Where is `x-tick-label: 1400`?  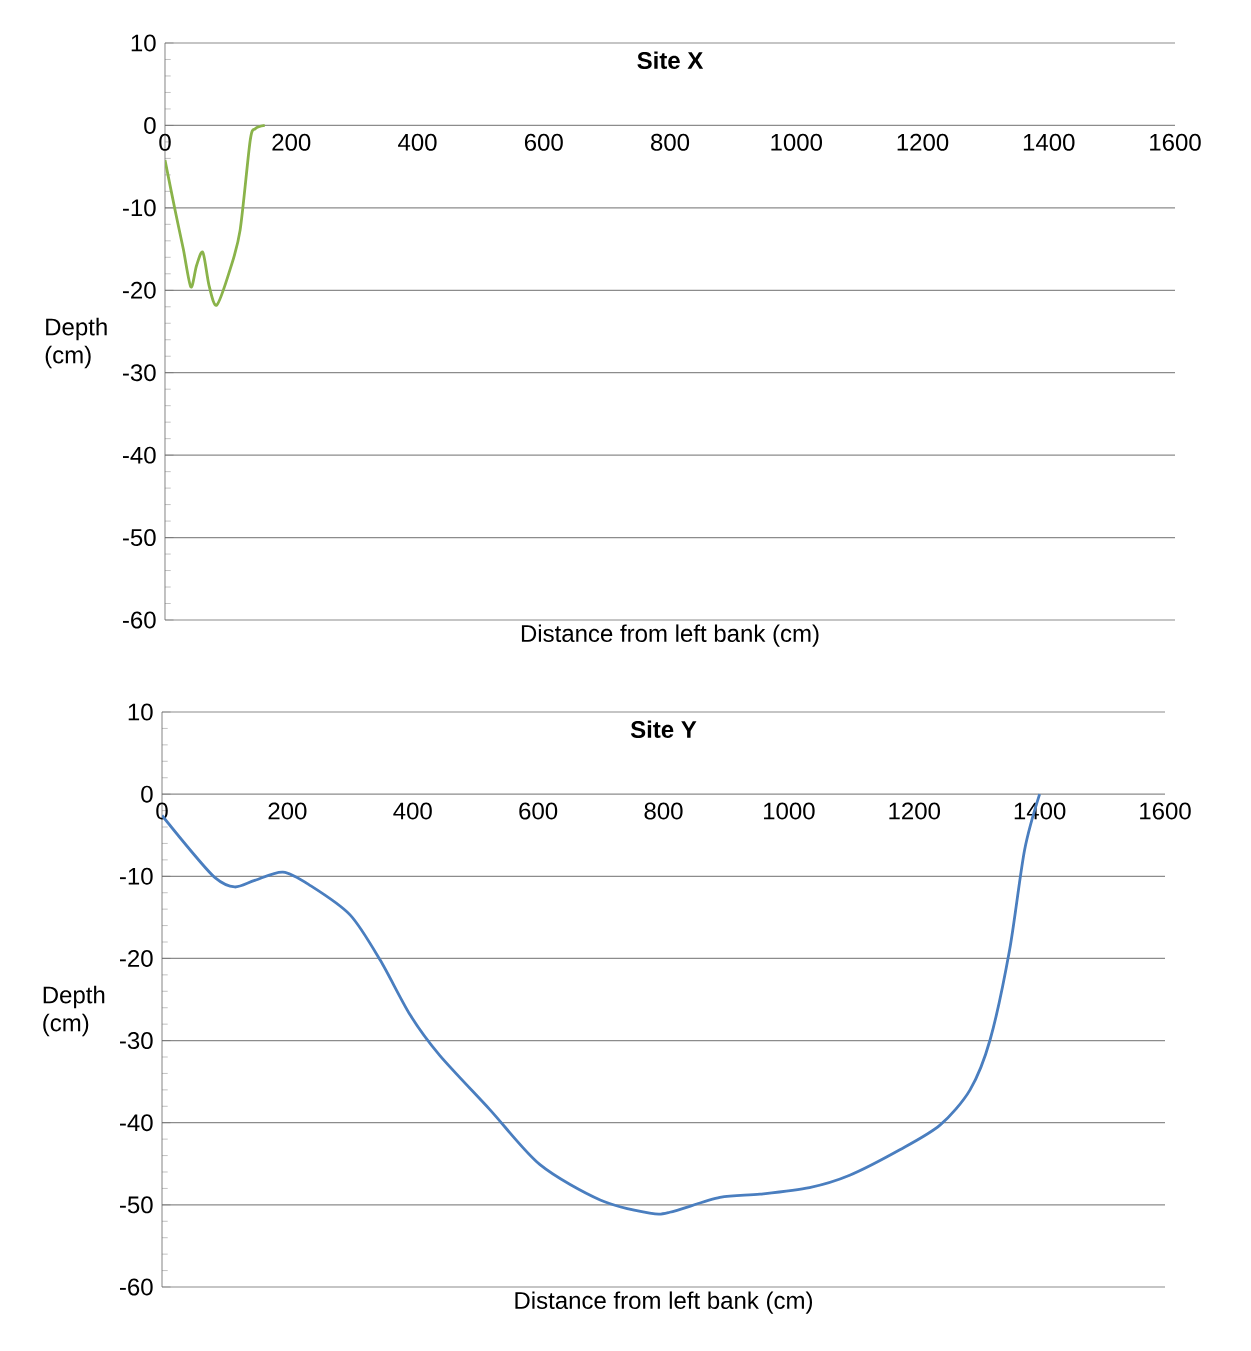
x-tick-label: 1400 is located at coordinates (1049, 142).